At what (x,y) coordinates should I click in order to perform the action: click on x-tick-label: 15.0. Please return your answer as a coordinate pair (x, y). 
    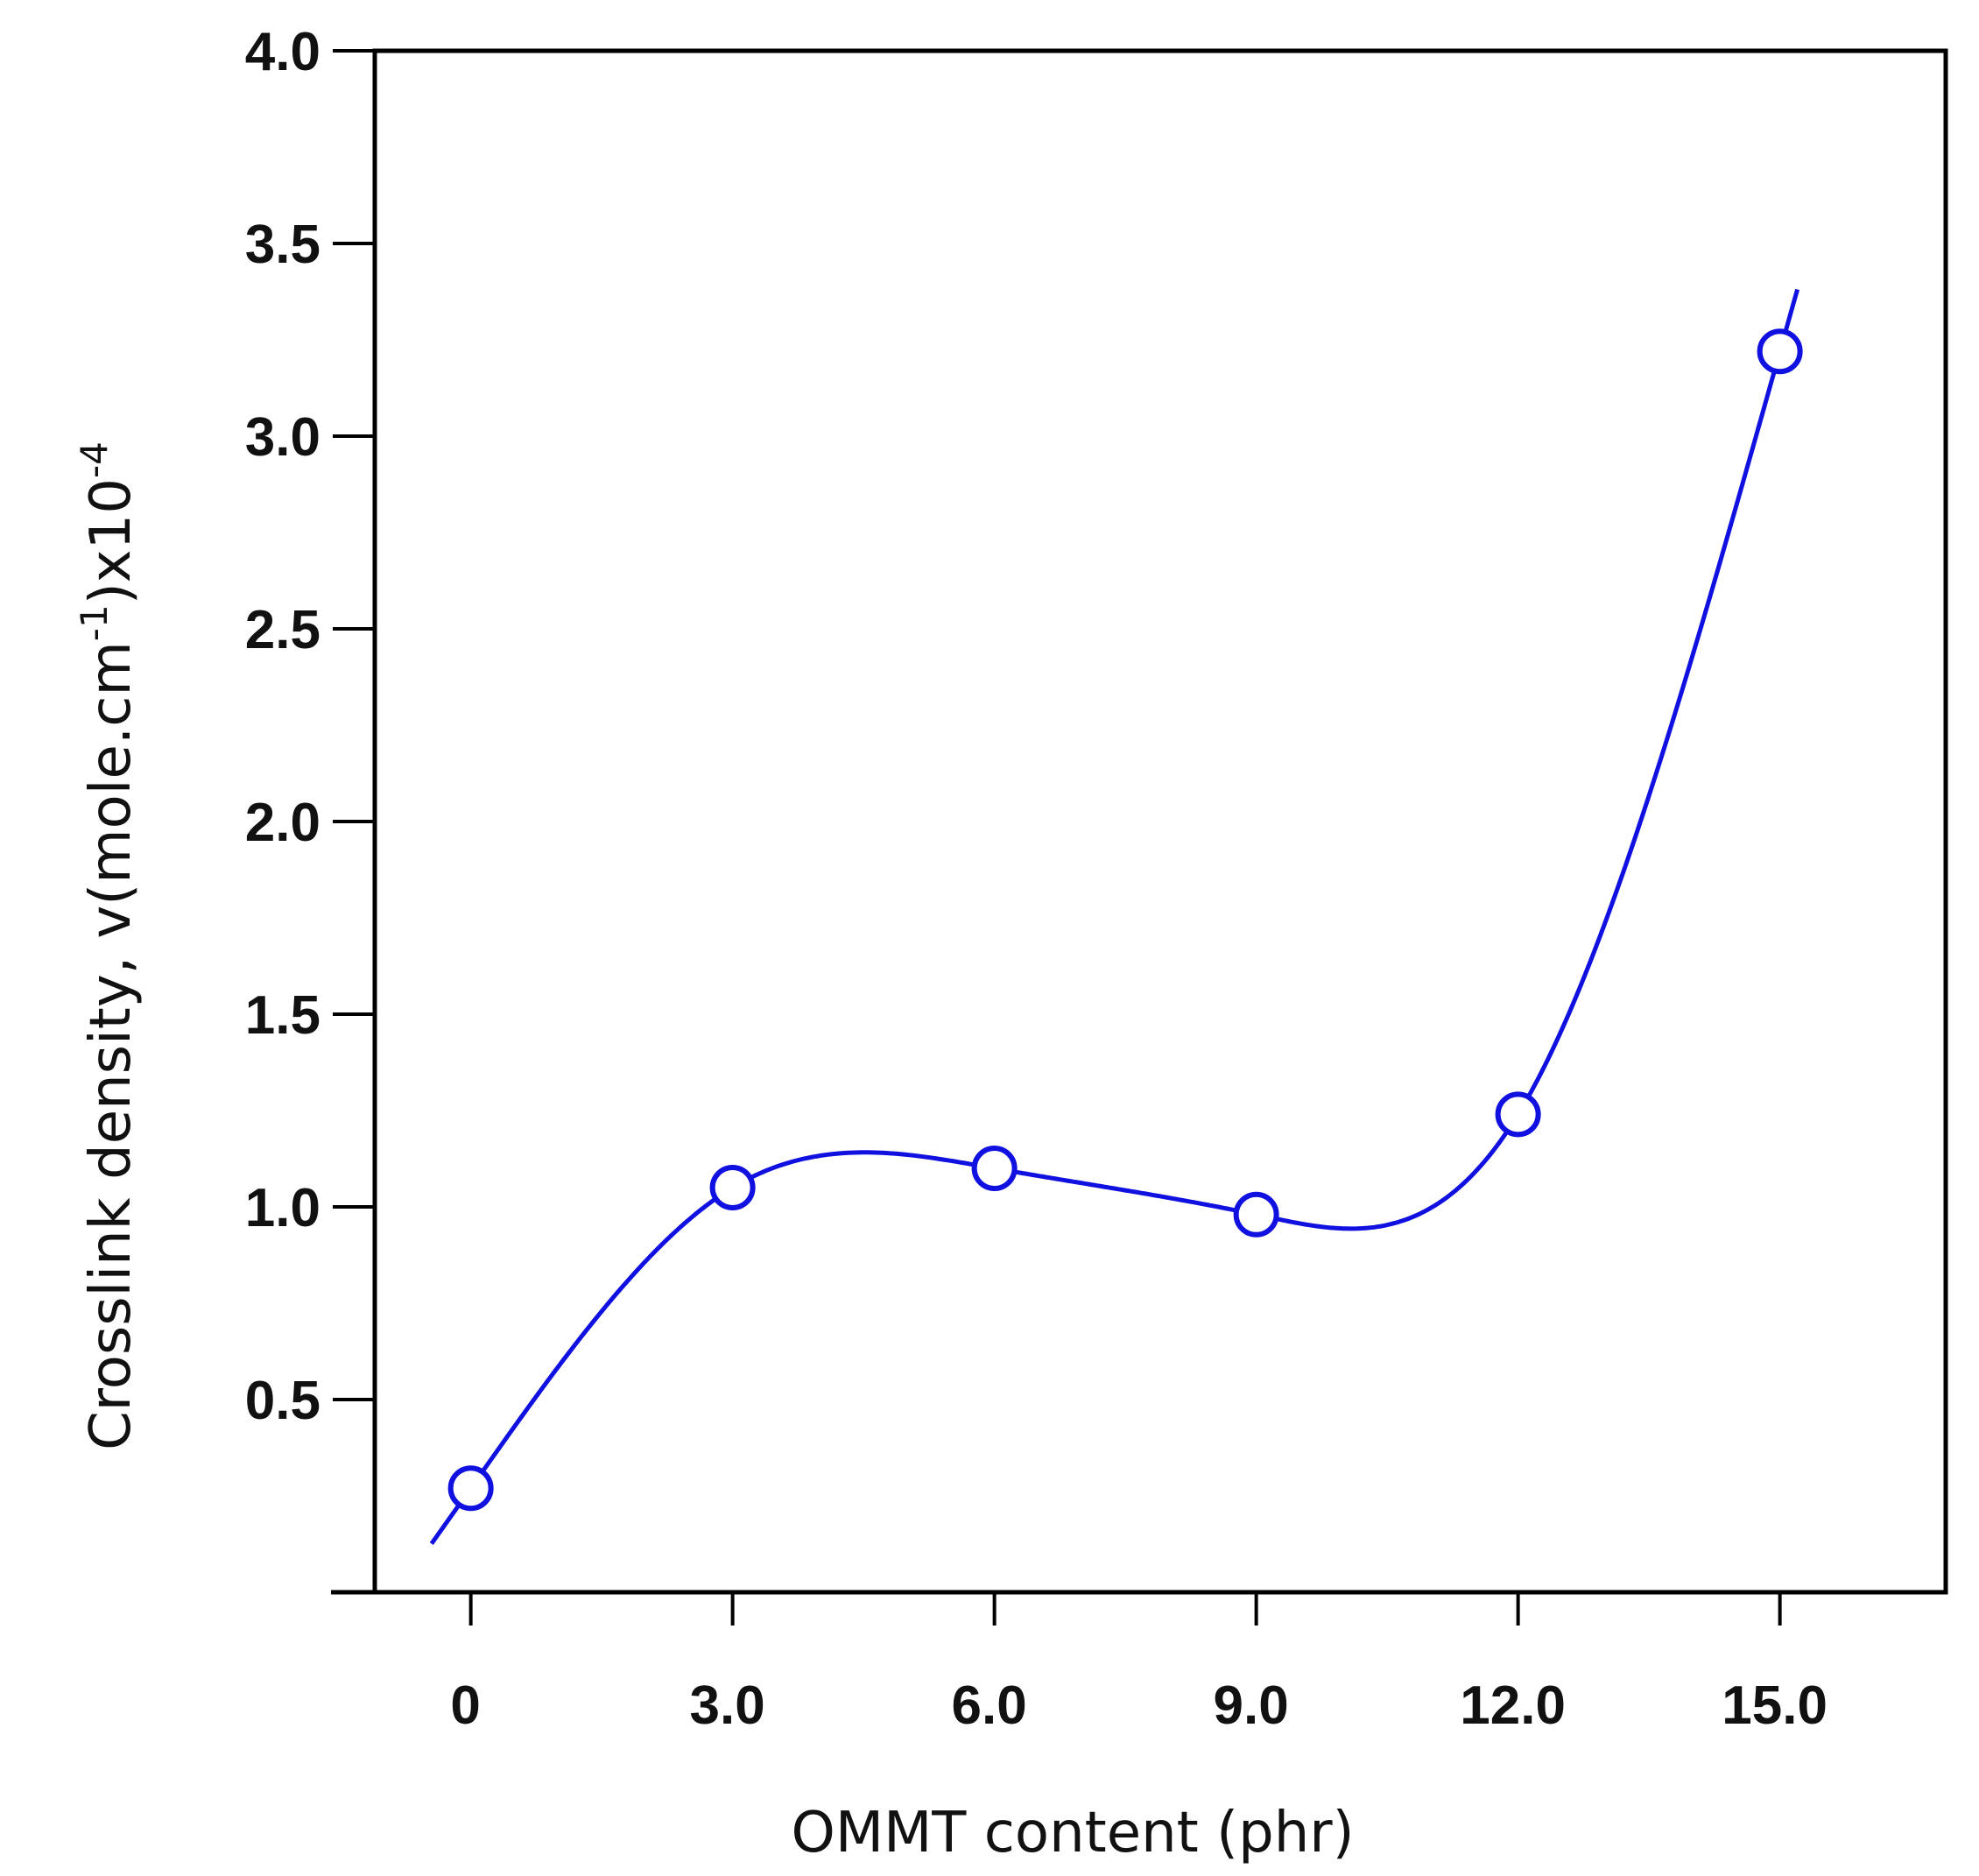
    Looking at the image, I should click on (1775, 1705).